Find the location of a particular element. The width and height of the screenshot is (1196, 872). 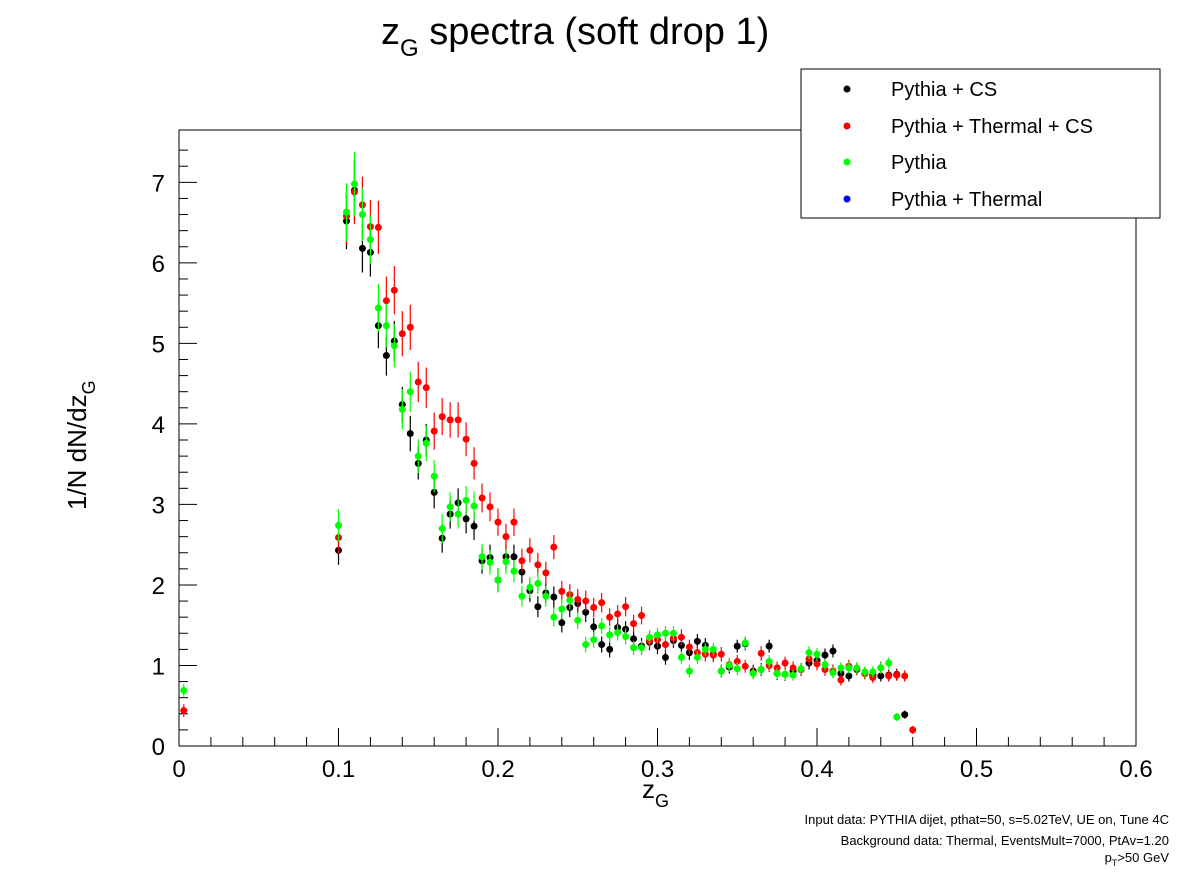

legend-label-pythia-cs: Pythia + CS is located at coordinates (944, 90).